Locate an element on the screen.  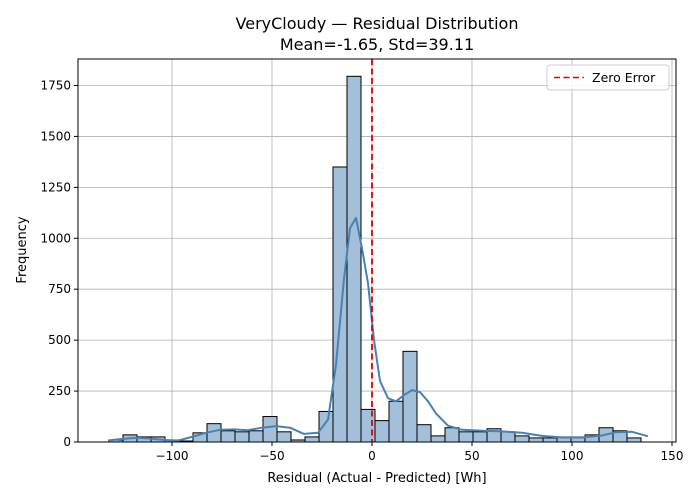
y-tick-label-5: 1250 is located at coordinates (55, 187).